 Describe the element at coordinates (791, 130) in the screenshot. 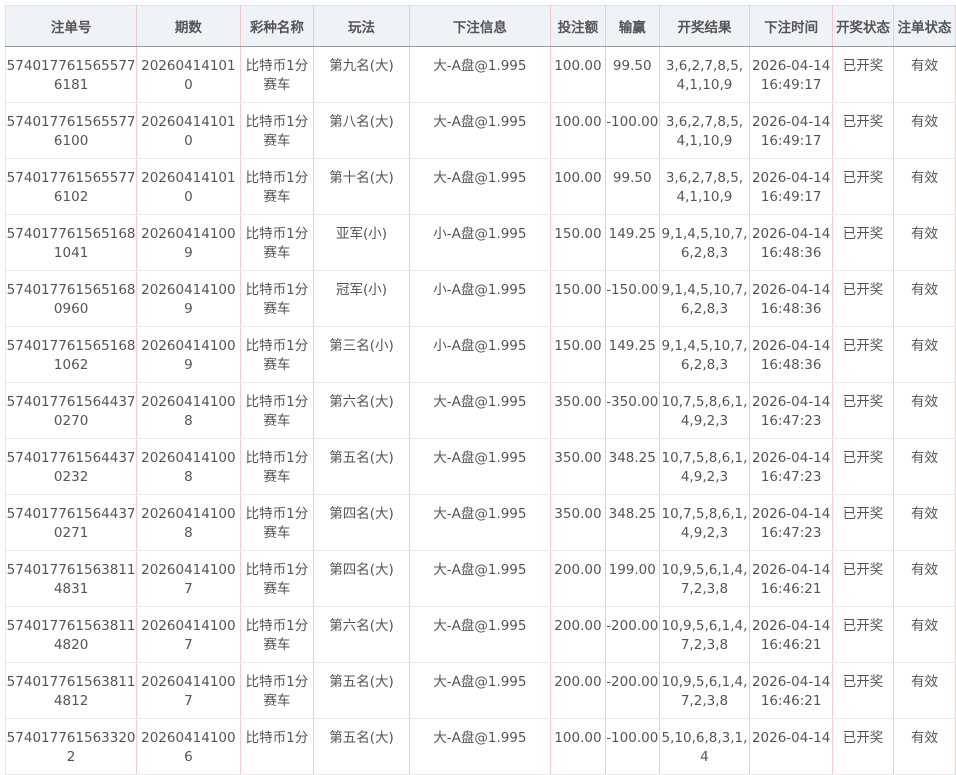

I see `cell-bet-time: 2026-04-14 16:49:17` at that location.